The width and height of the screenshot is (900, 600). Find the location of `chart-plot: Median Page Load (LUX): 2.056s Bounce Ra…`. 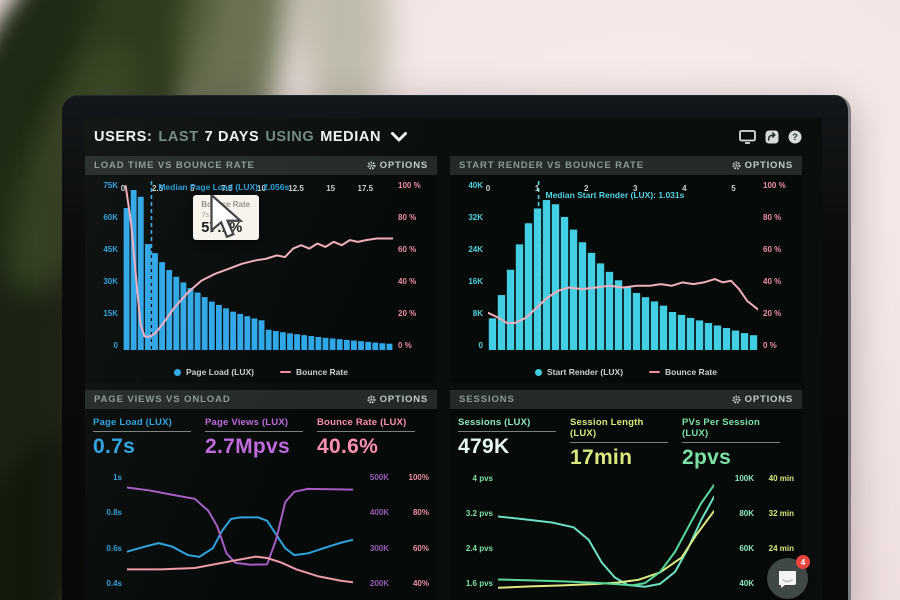

chart-plot: Median Page Load (LUX): 2.056s Bounce Ra… is located at coordinates (256, 265).